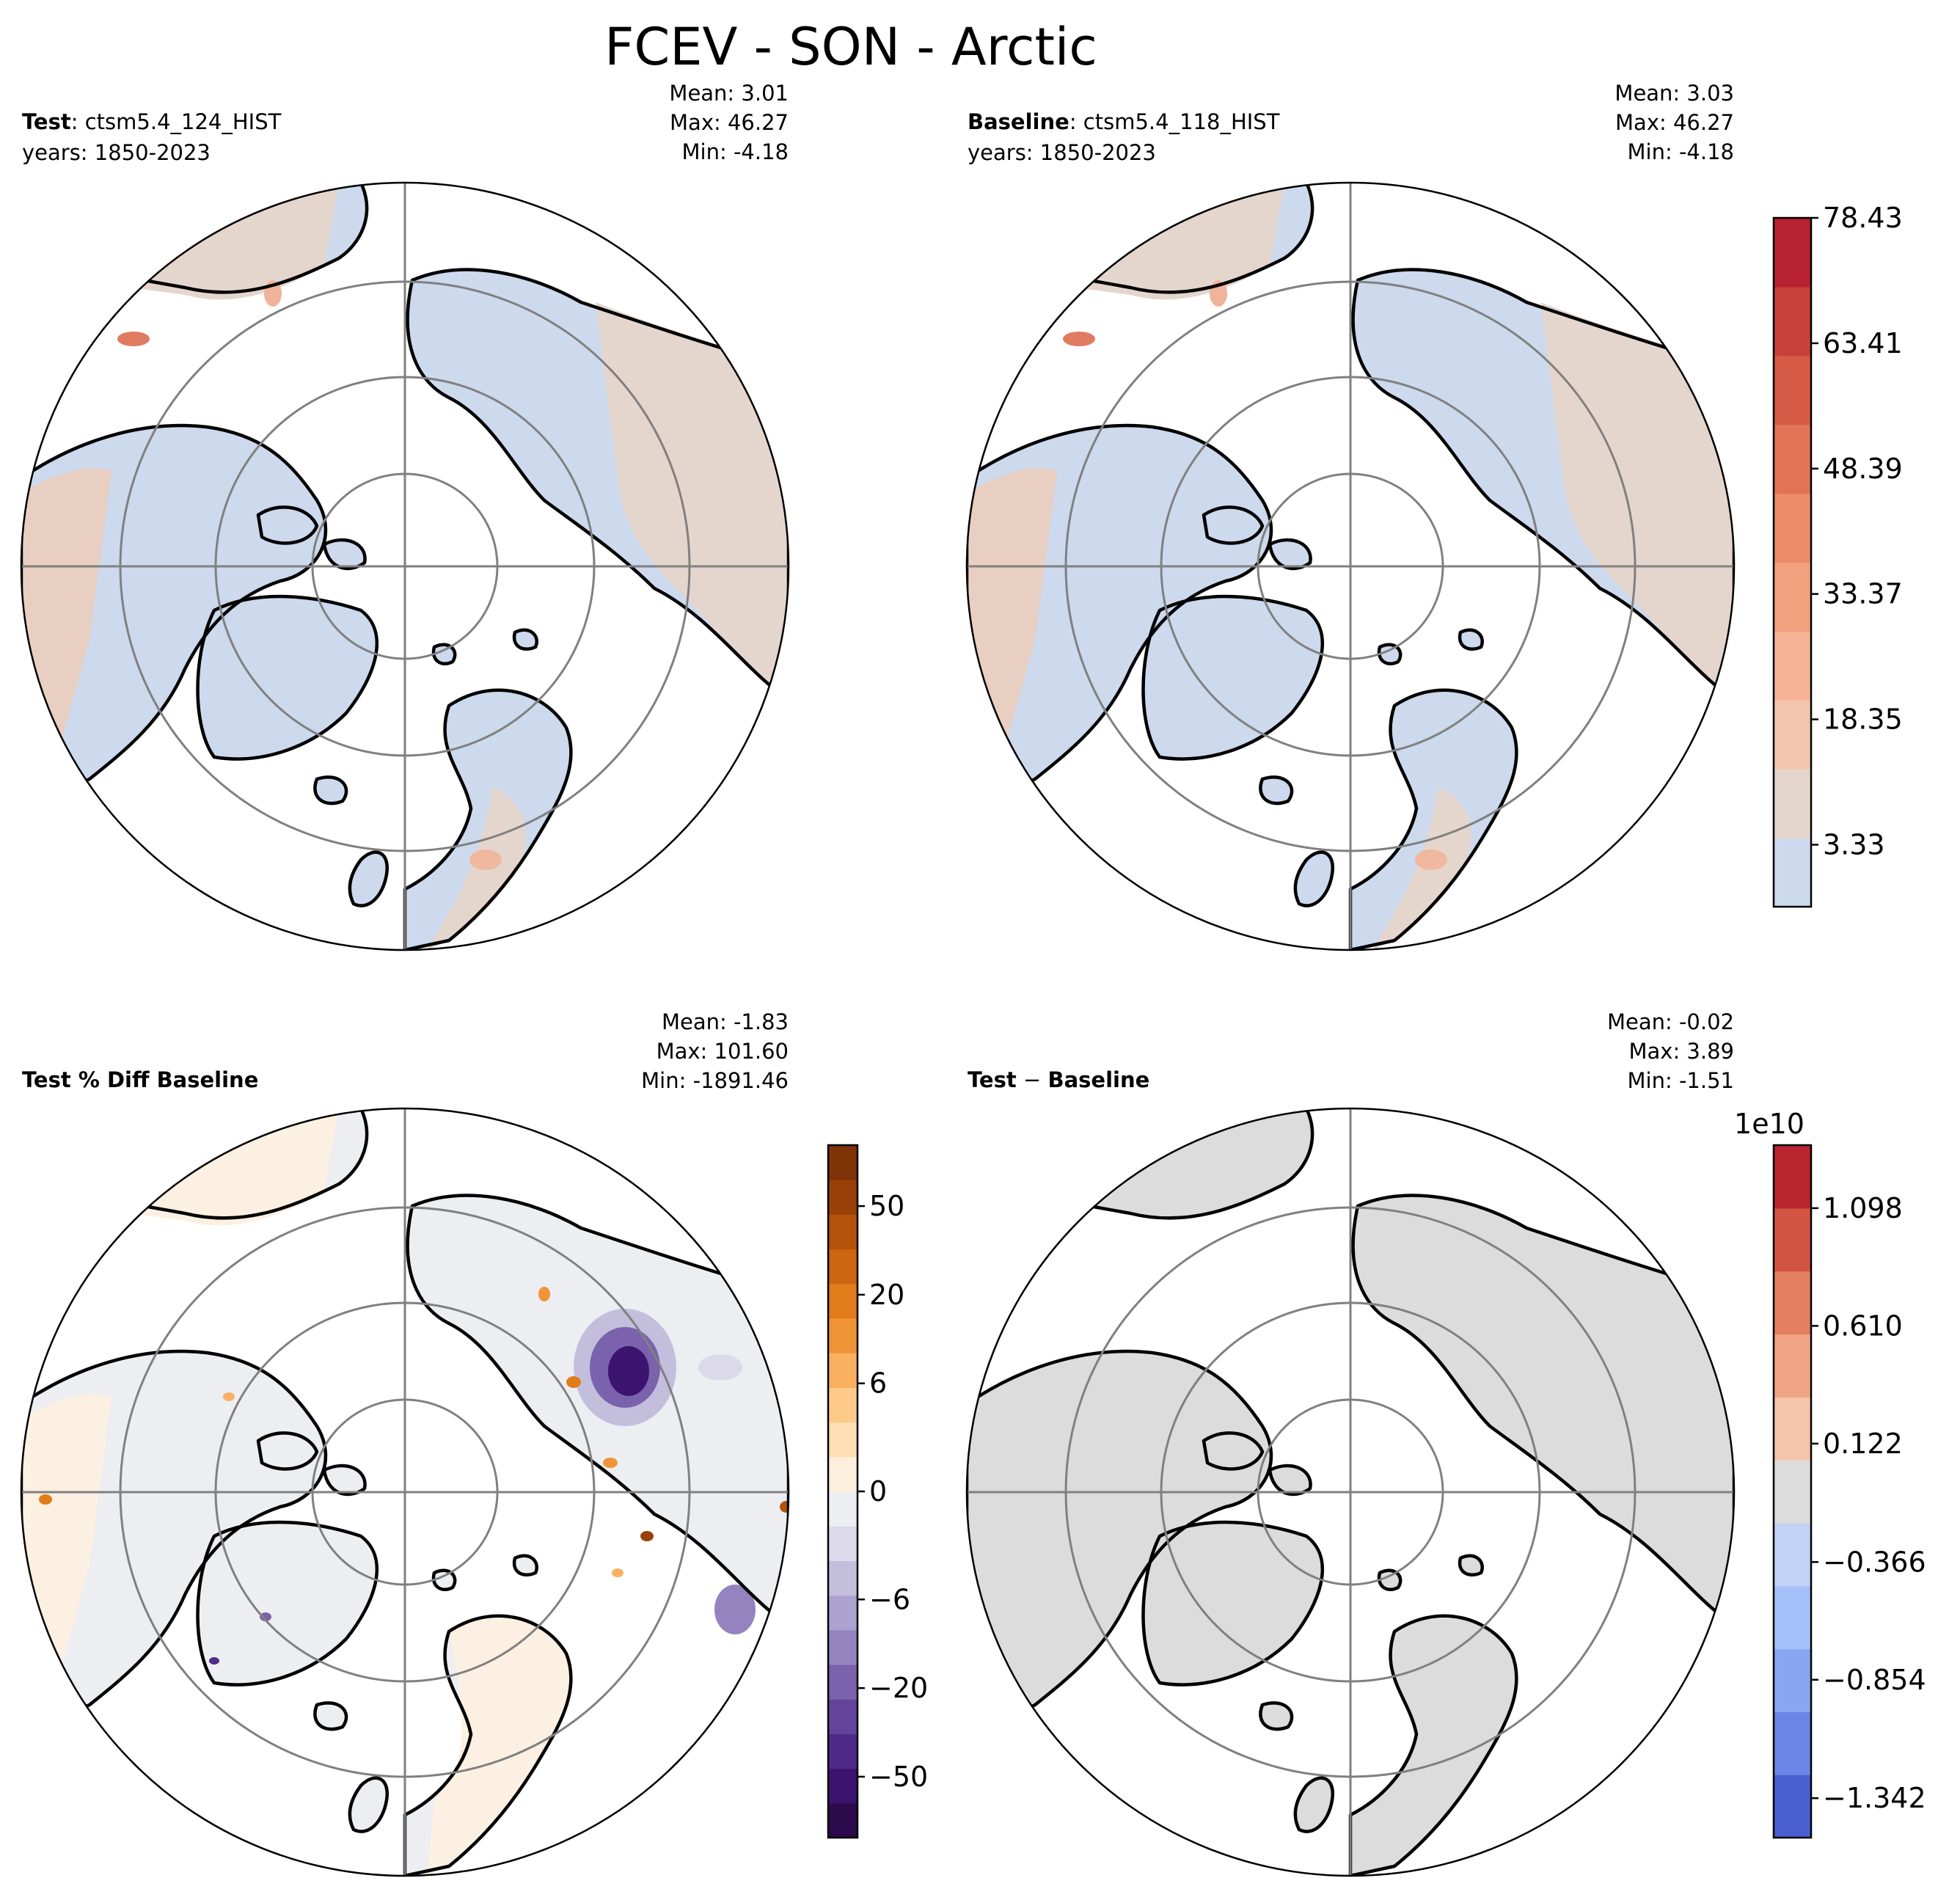 The height and width of the screenshot is (1889, 1960). I want to click on baseline-max: Max: 46.27, so click(1674, 122).